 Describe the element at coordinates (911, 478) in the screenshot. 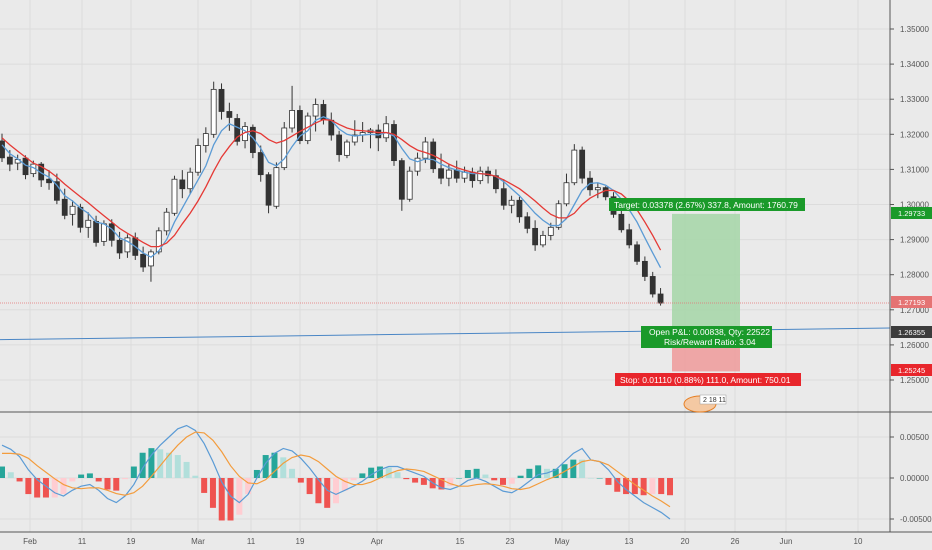

I see `indicator-axis: 0.00500 0.00000 -0.00500` at that location.